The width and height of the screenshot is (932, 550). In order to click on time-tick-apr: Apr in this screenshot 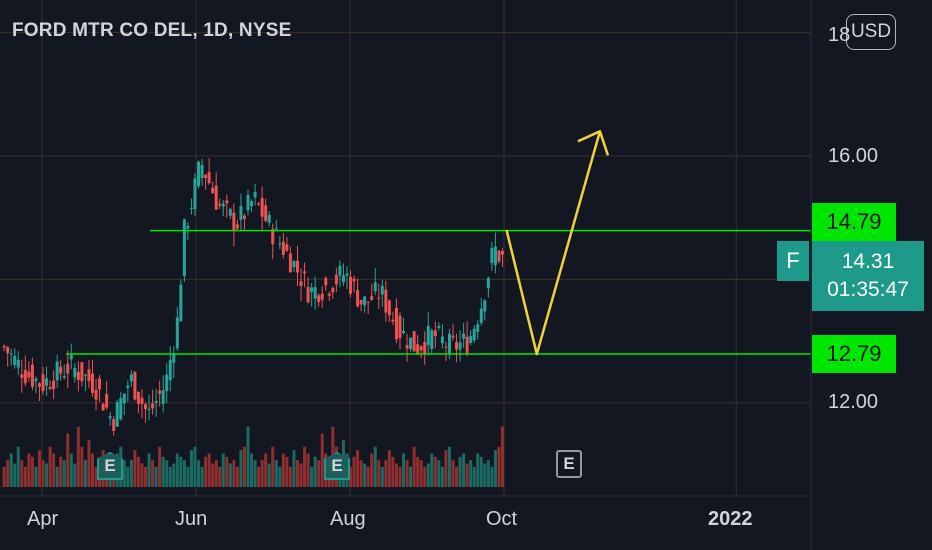, I will do `click(43, 519)`.